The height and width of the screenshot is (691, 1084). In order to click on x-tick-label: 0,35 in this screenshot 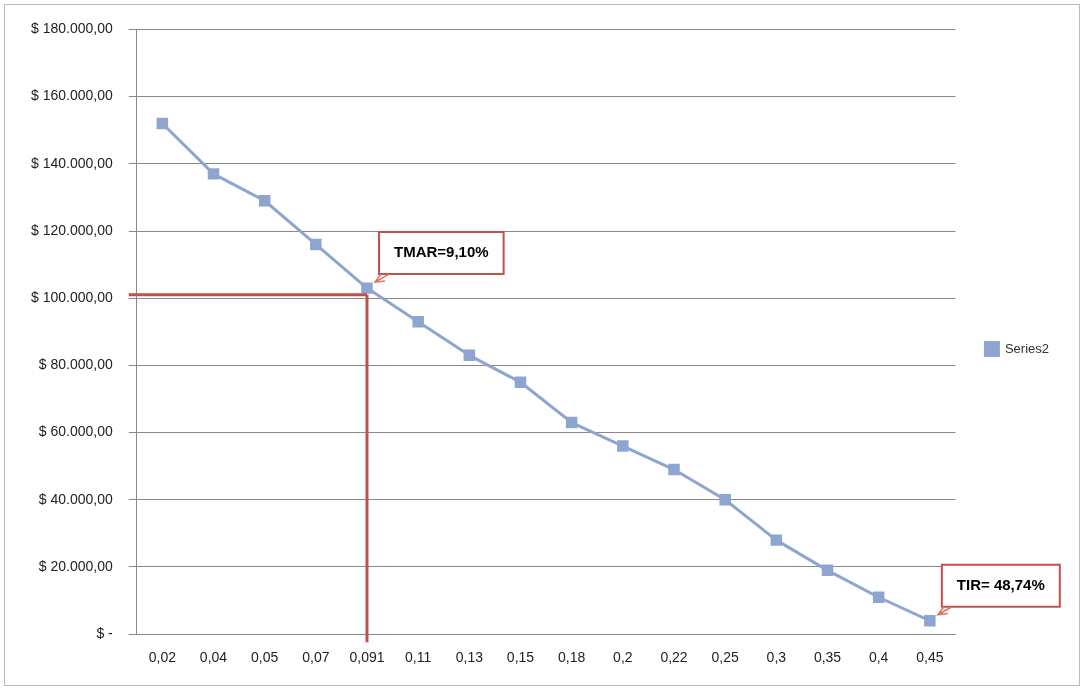, I will do `click(827, 657)`.